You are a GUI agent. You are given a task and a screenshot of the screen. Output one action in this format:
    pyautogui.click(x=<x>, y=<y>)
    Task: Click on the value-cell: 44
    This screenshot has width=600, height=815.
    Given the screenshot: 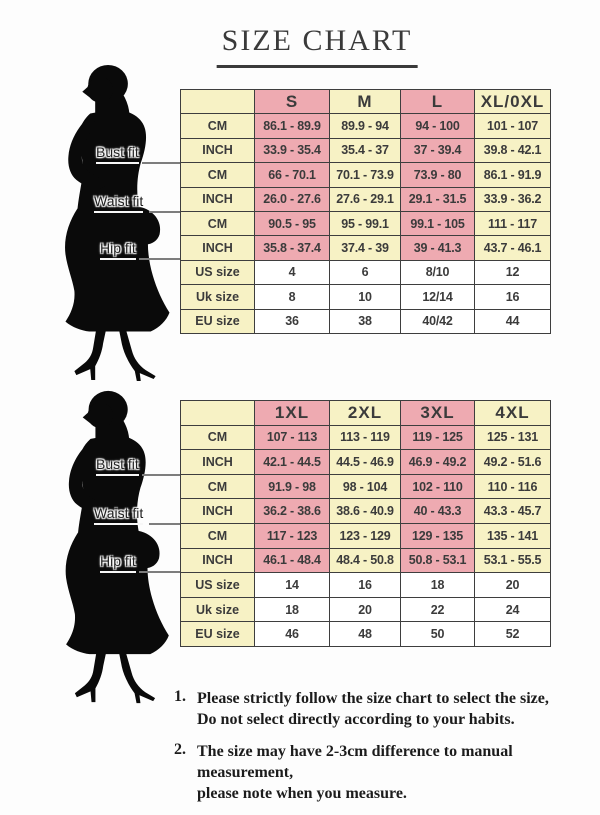 What is the action you would take?
    pyautogui.click(x=513, y=321)
    